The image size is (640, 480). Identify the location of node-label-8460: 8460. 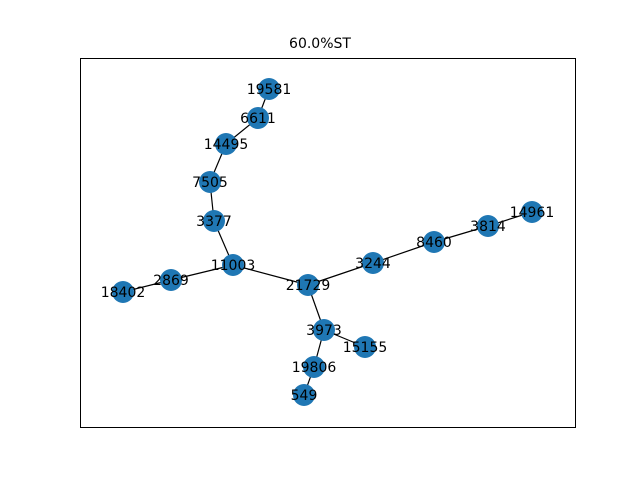
(434, 243).